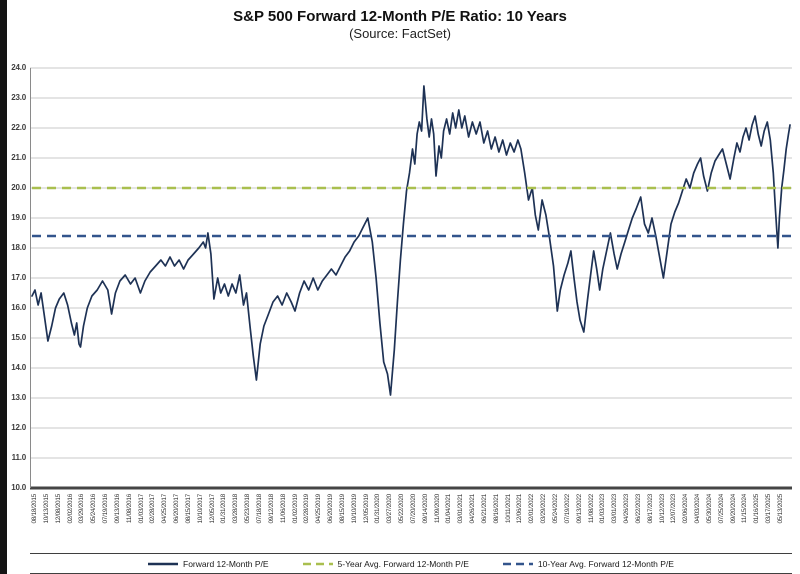  Describe the element at coordinates (19, 457) in the screenshot. I see `y-axis-label: 11.0` at that location.